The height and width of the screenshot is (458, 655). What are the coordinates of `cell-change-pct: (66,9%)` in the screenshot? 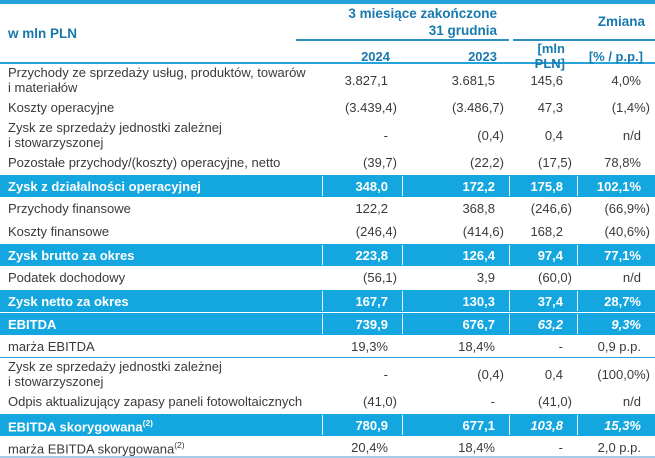 It's located at (627, 208).